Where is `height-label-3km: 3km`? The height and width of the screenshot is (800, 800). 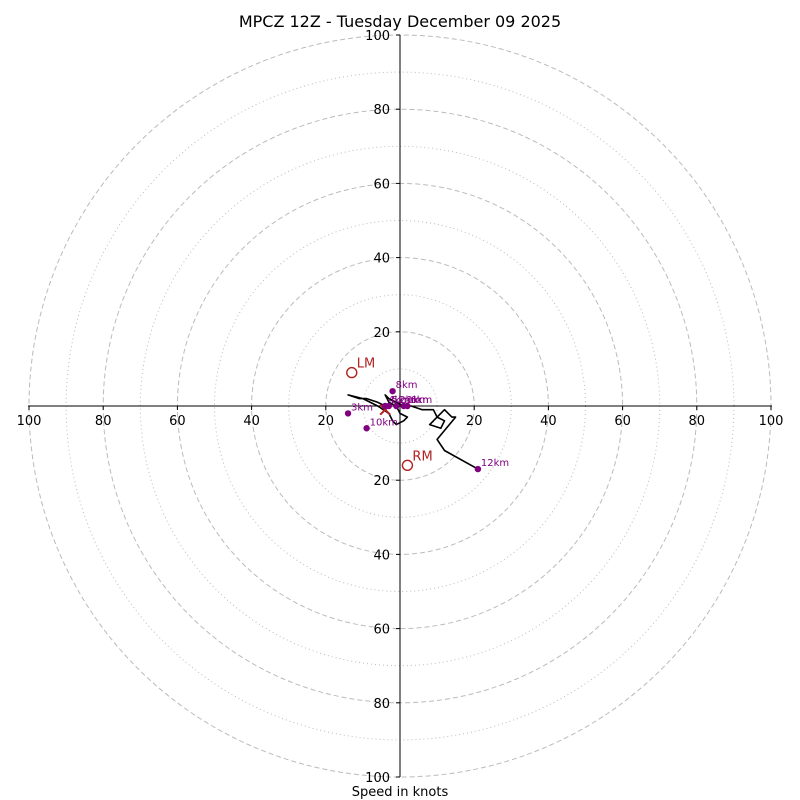 height-label-3km: 3km is located at coordinates (362, 407).